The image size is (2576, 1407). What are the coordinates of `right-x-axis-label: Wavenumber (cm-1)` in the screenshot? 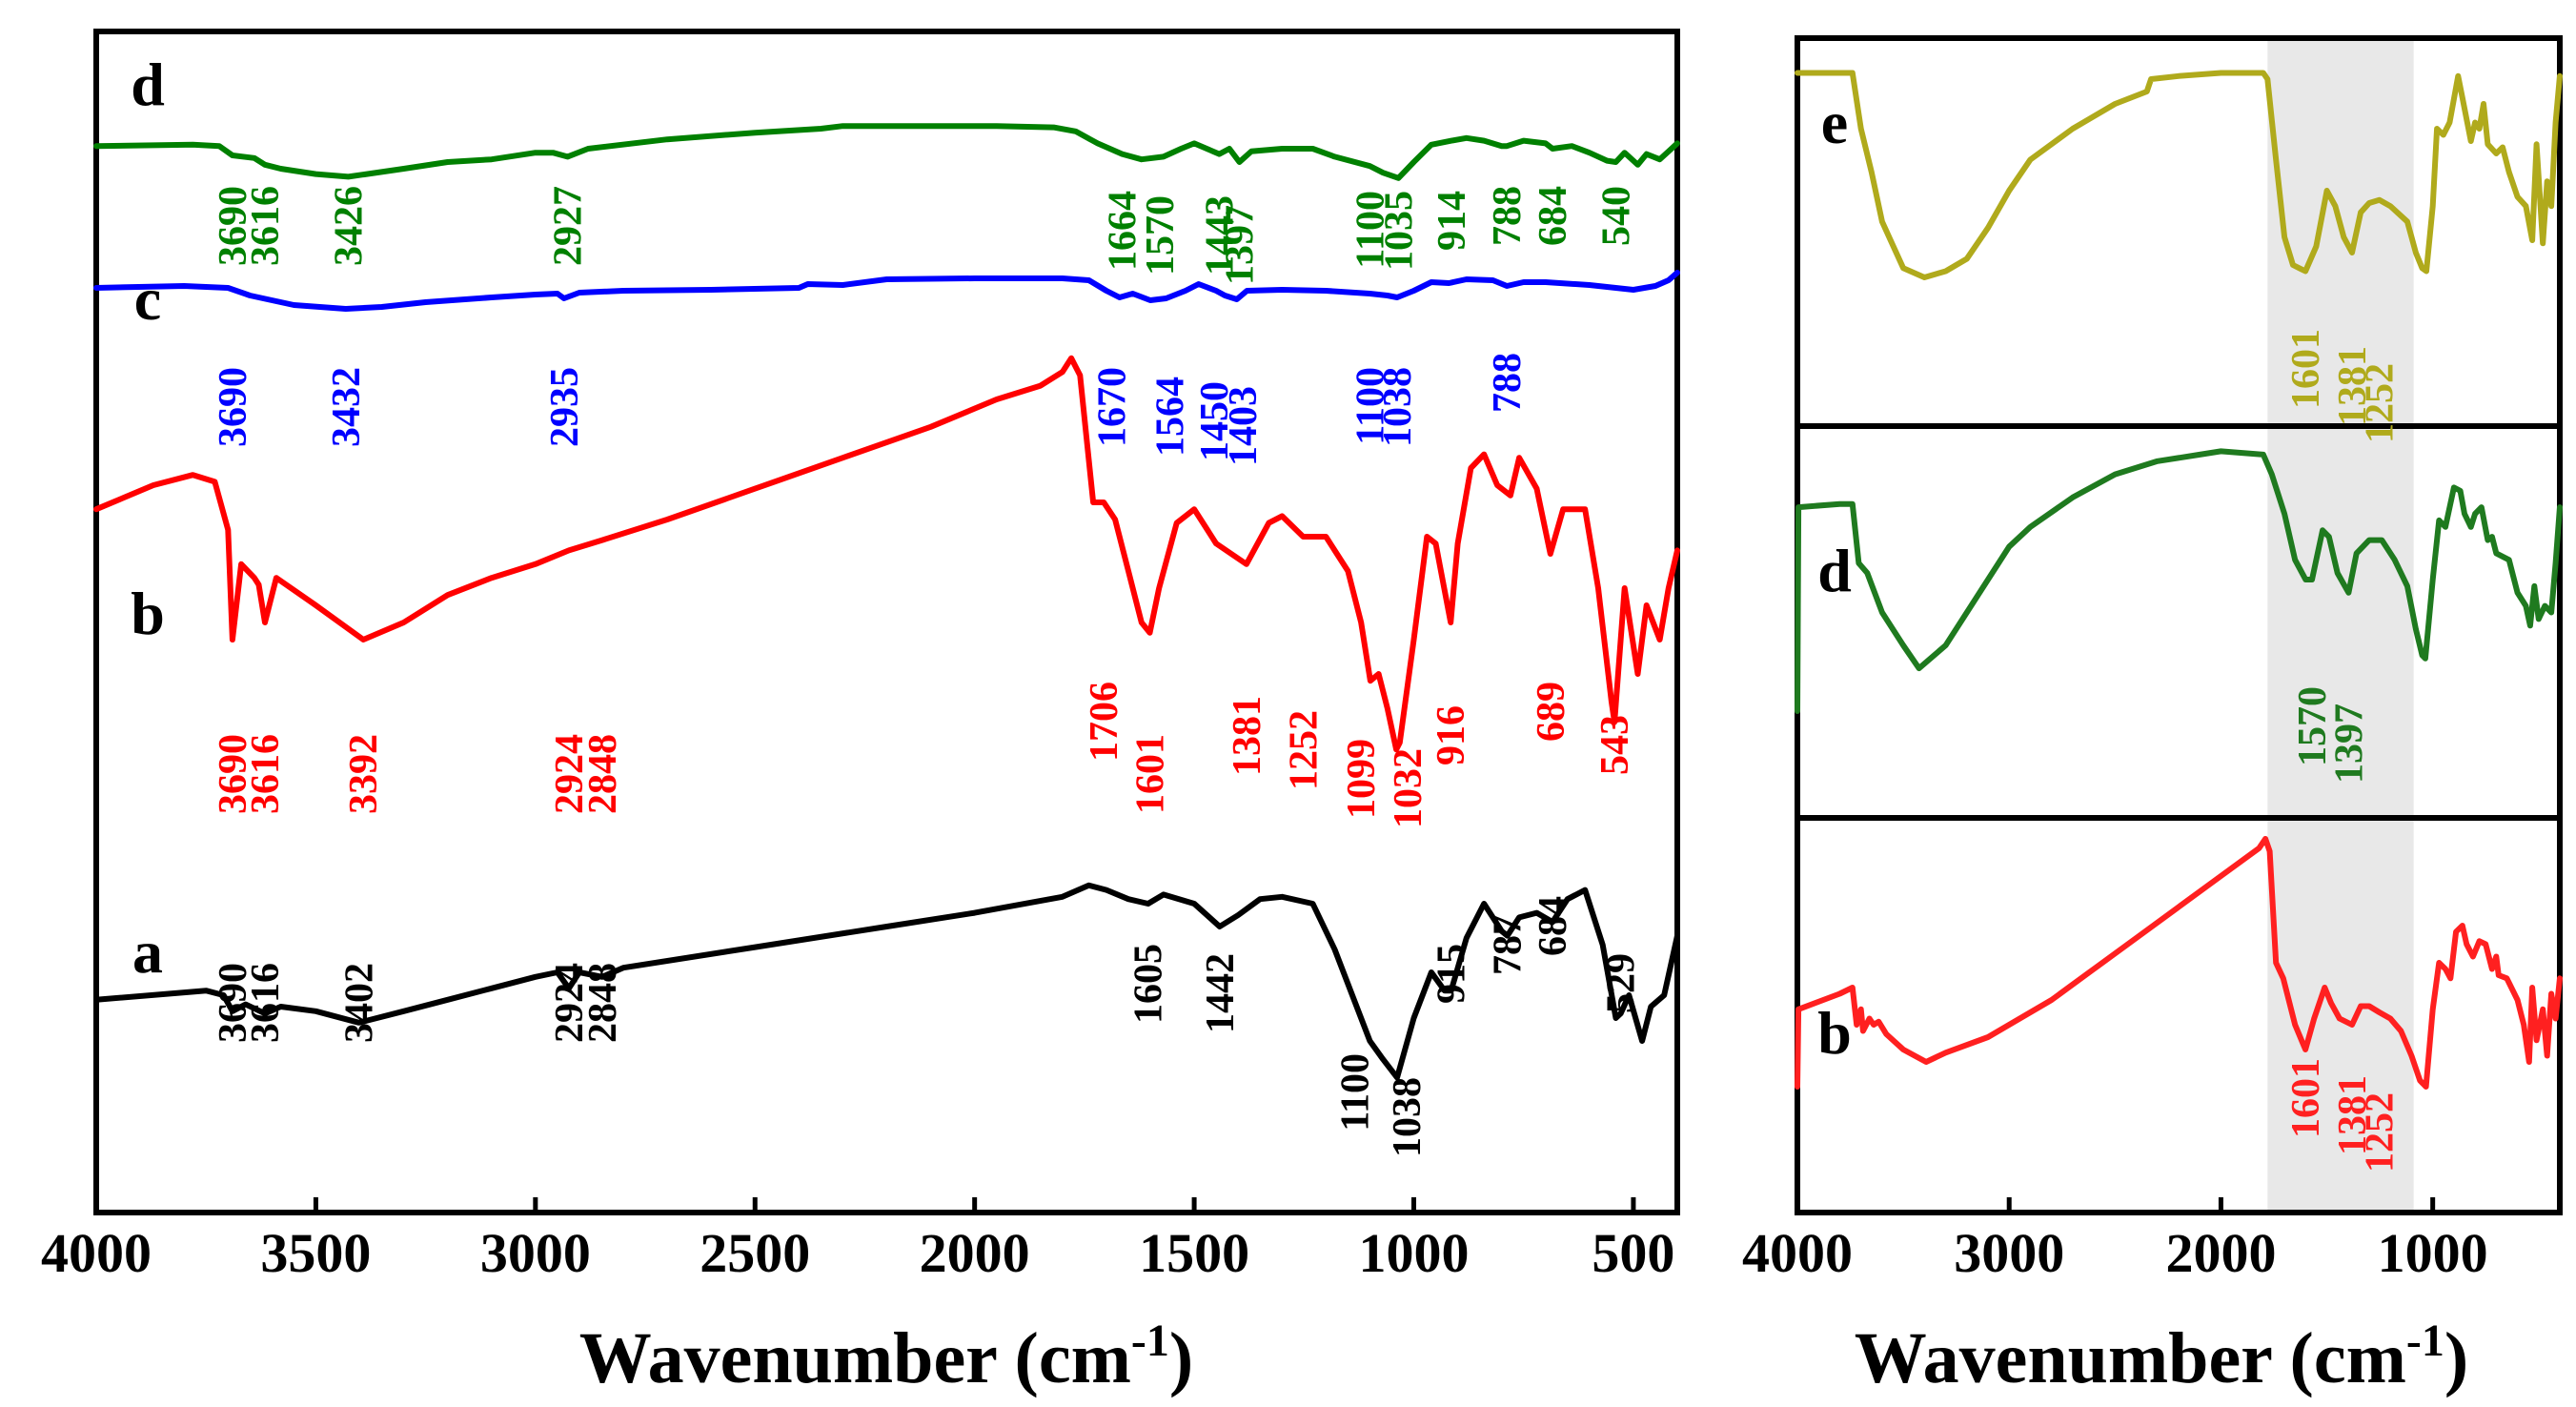 It's located at (2161, 1356).